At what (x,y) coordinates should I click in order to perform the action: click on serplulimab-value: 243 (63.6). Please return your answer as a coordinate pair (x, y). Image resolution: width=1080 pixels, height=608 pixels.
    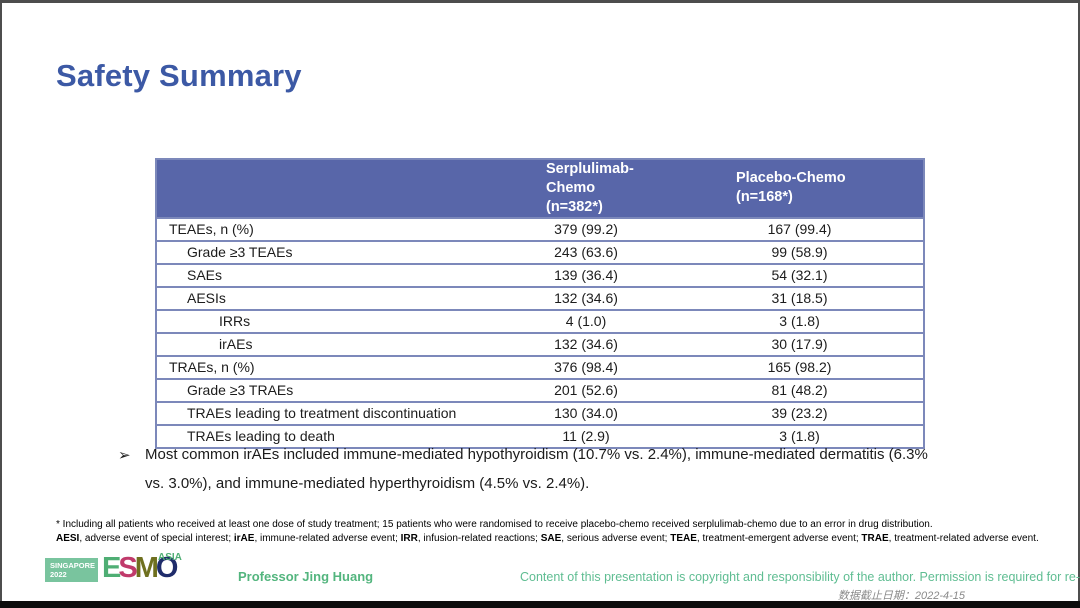
    Looking at the image, I should click on (586, 252).